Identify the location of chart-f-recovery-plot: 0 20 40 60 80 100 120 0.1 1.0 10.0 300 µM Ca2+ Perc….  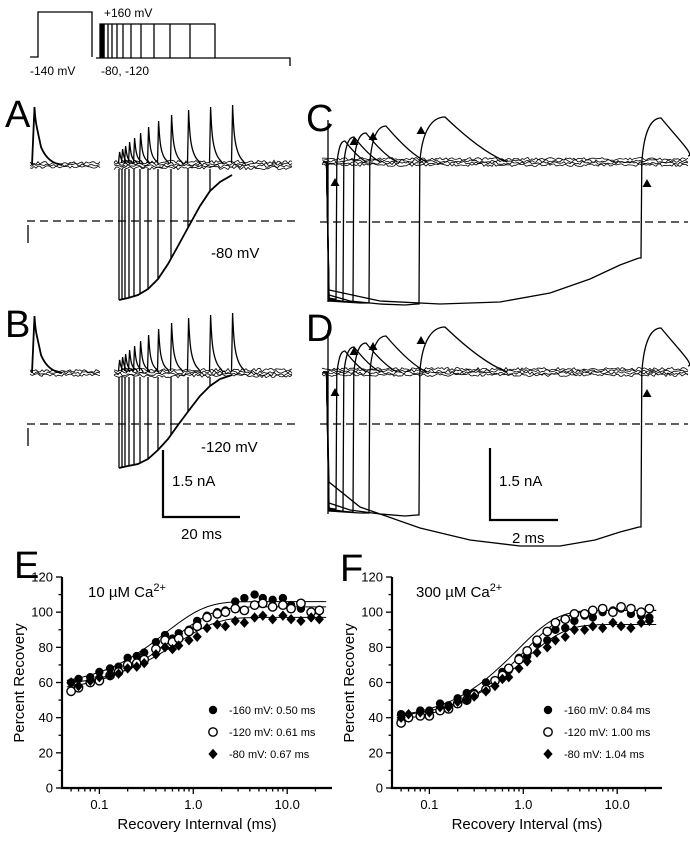
(501, 701).